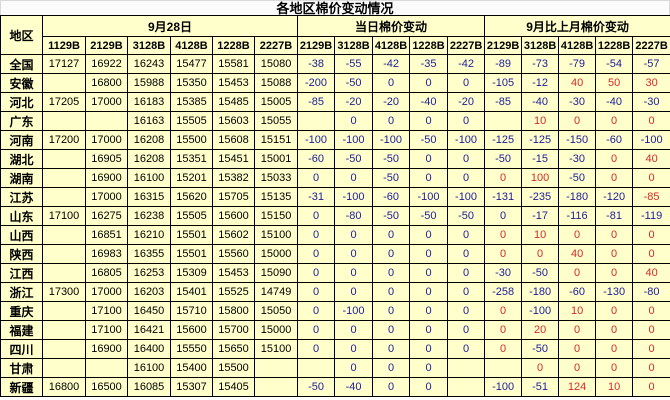 This screenshot has width=670, height=400. I want to click on monthly-change-cell: 50, so click(614, 83).